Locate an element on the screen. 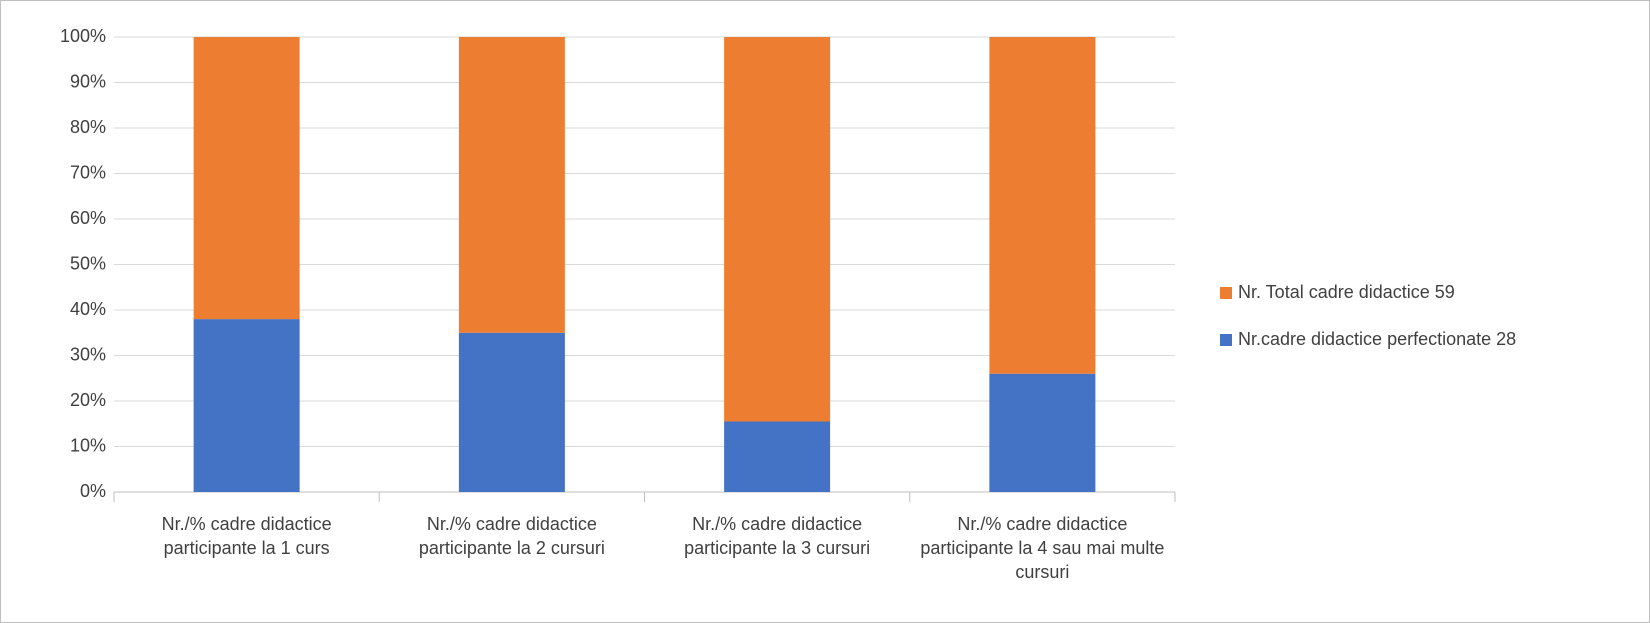 This screenshot has width=1650, height=623. y-tick-label: 100% is located at coordinates (83, 36).